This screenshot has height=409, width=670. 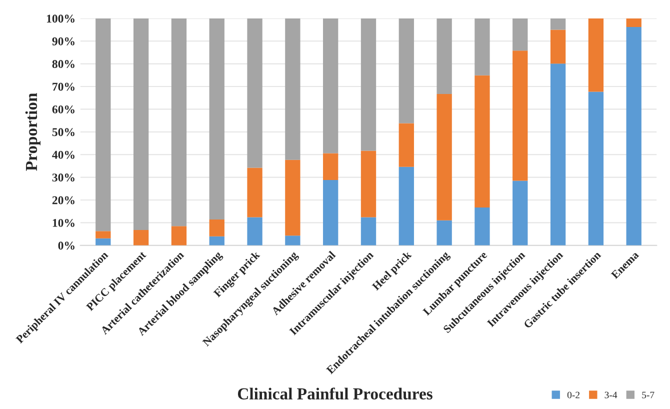 What do you see at coordinates (63, 200) in the screenshot?
I see `y-tick-label: 20%` at bounding box center [63, 200].